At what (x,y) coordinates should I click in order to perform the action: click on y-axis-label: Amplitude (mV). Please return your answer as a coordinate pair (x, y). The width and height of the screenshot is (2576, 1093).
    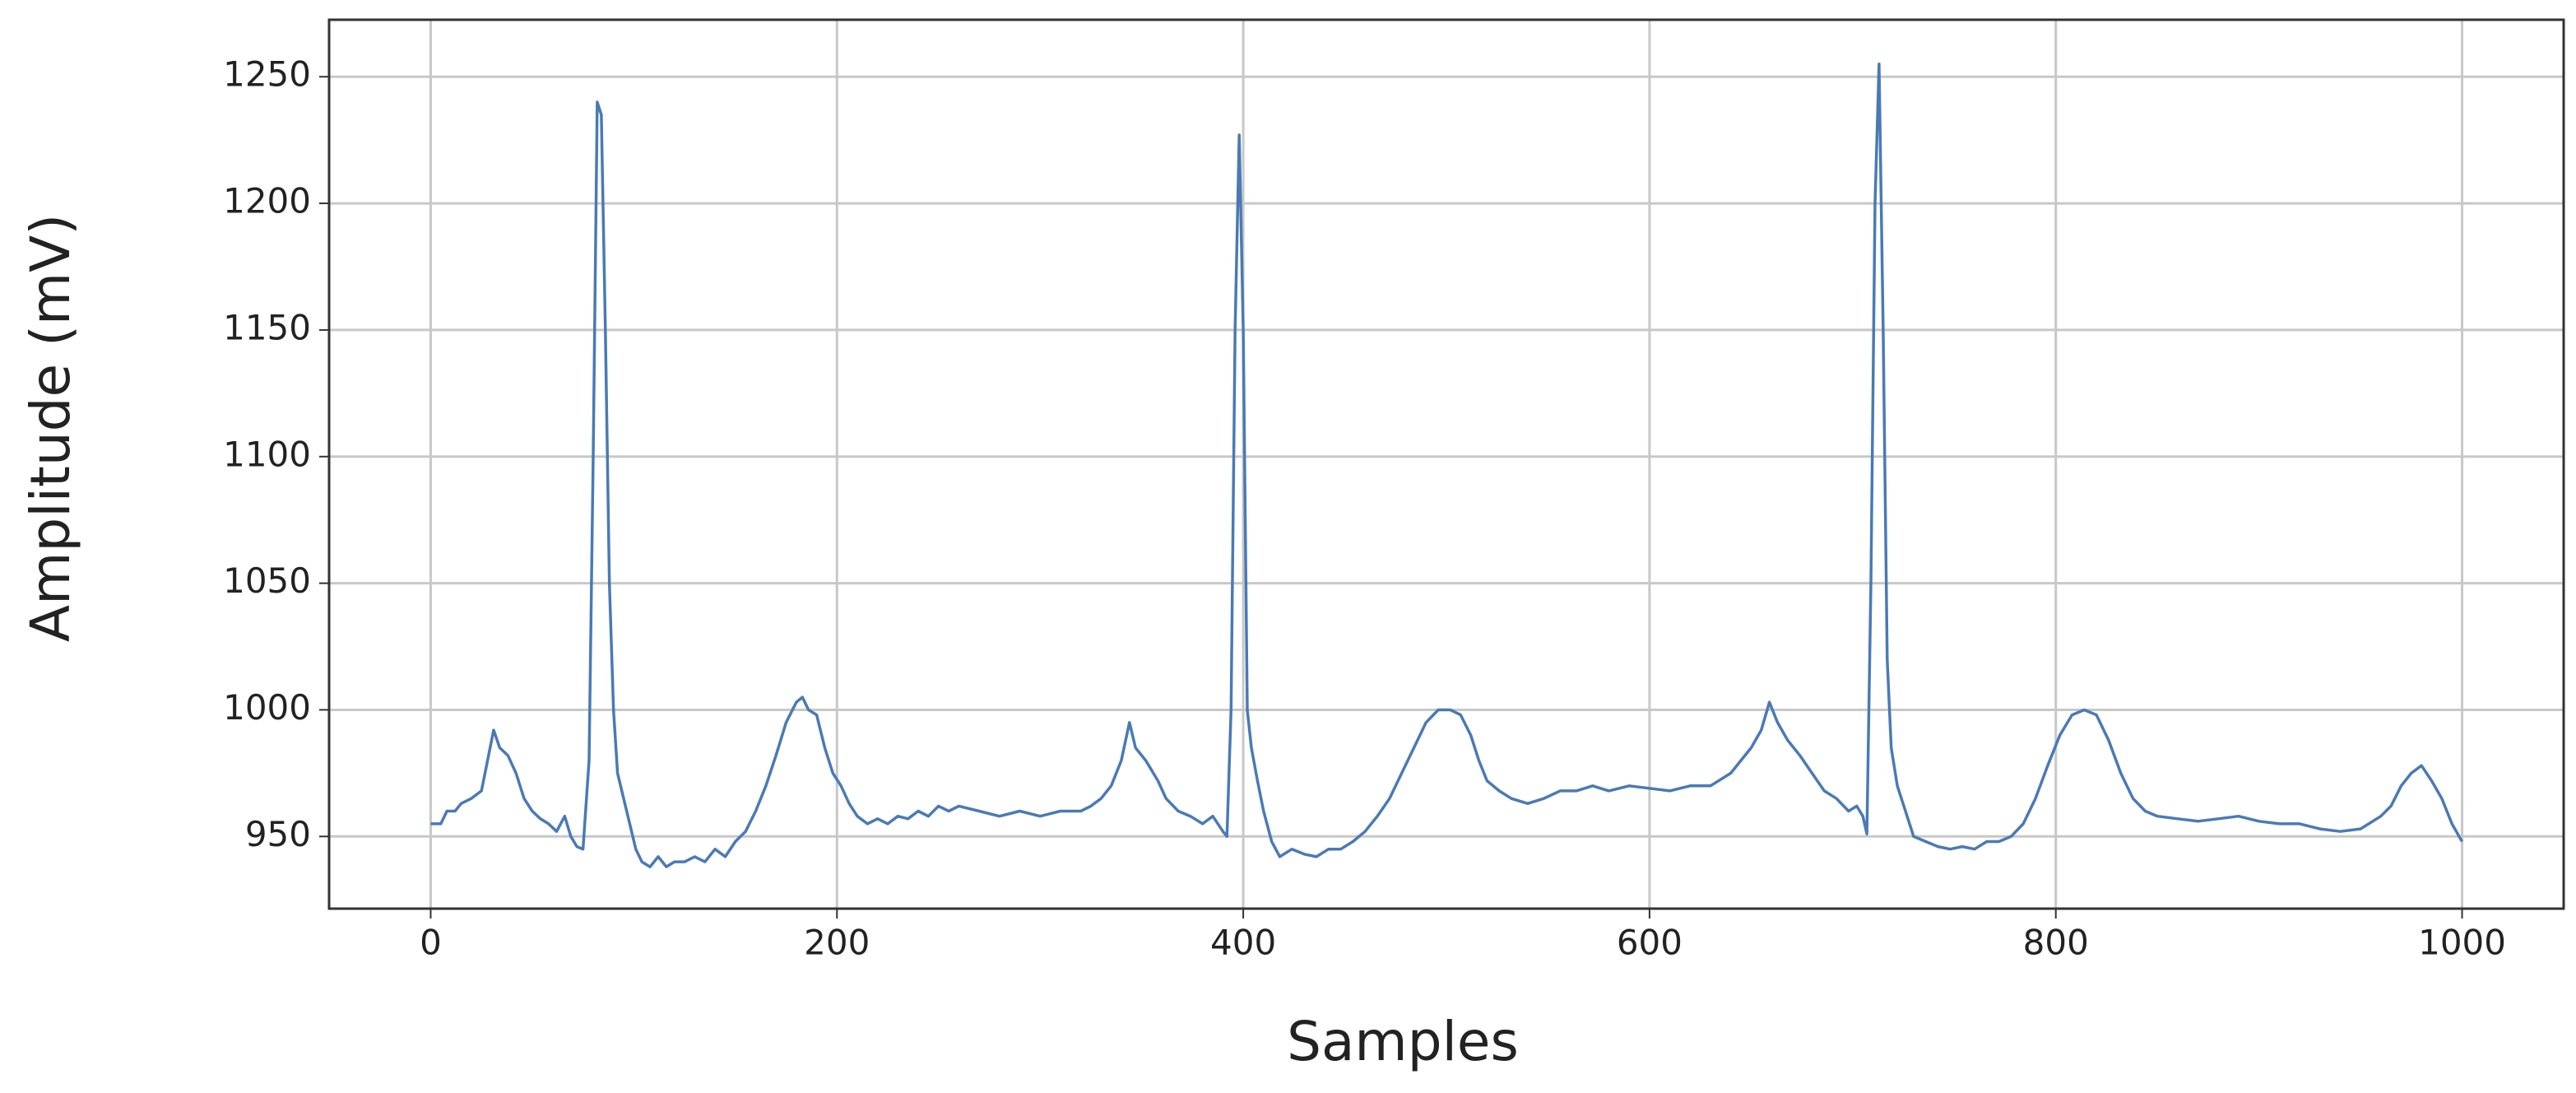
    Looking at the image, I should click on (50, 428).